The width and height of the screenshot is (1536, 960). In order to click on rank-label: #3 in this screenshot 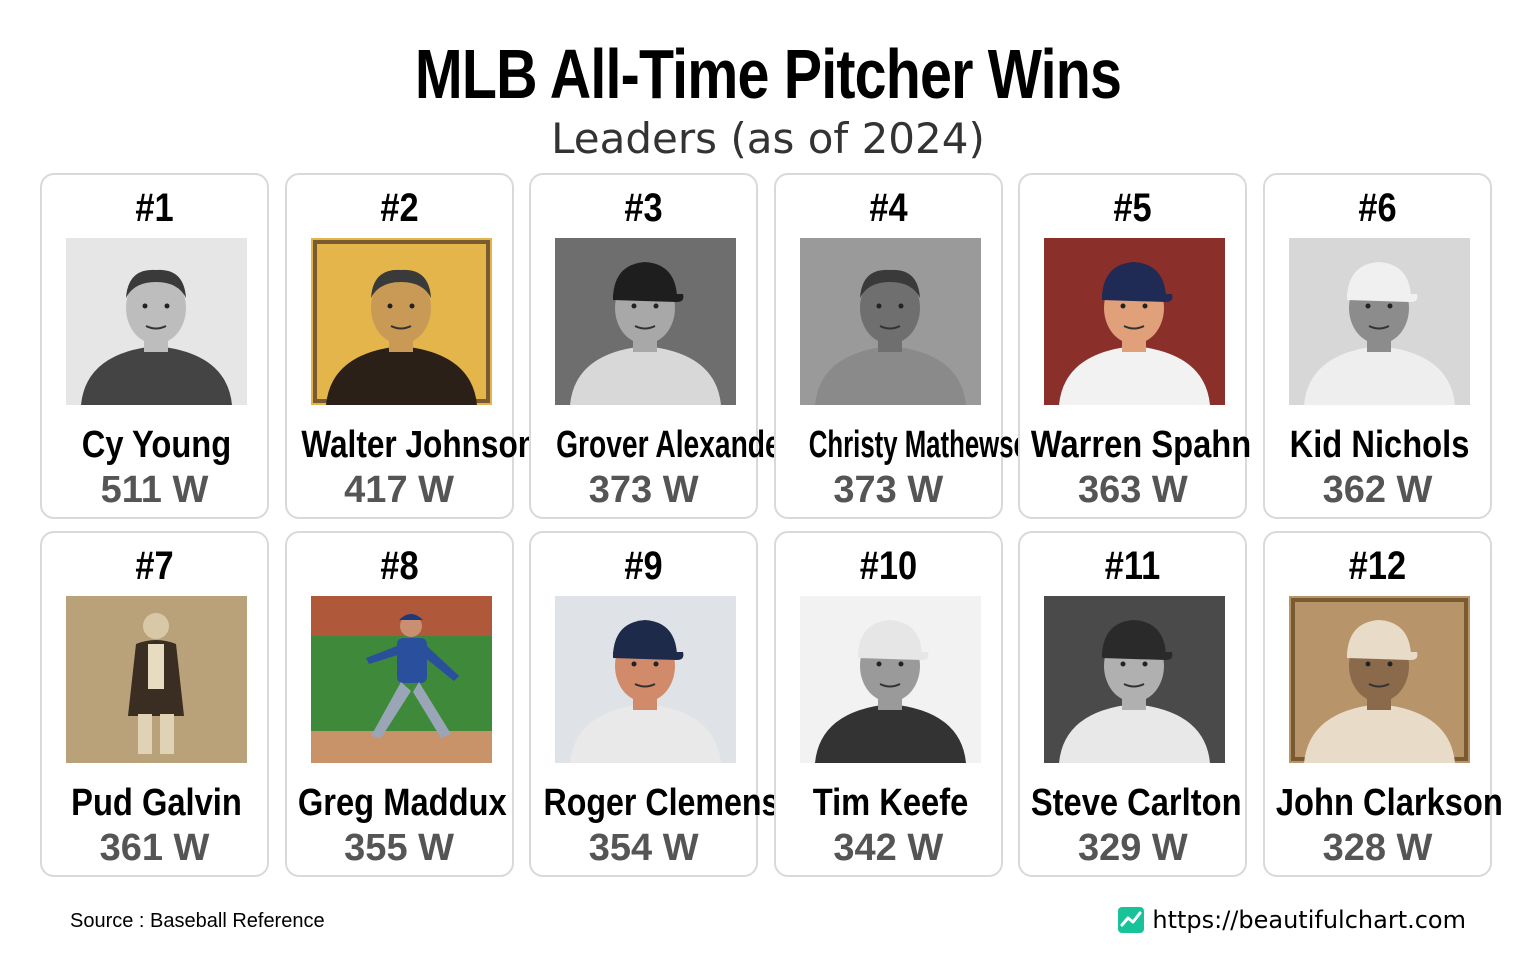, I will do `click(643, 208)`.